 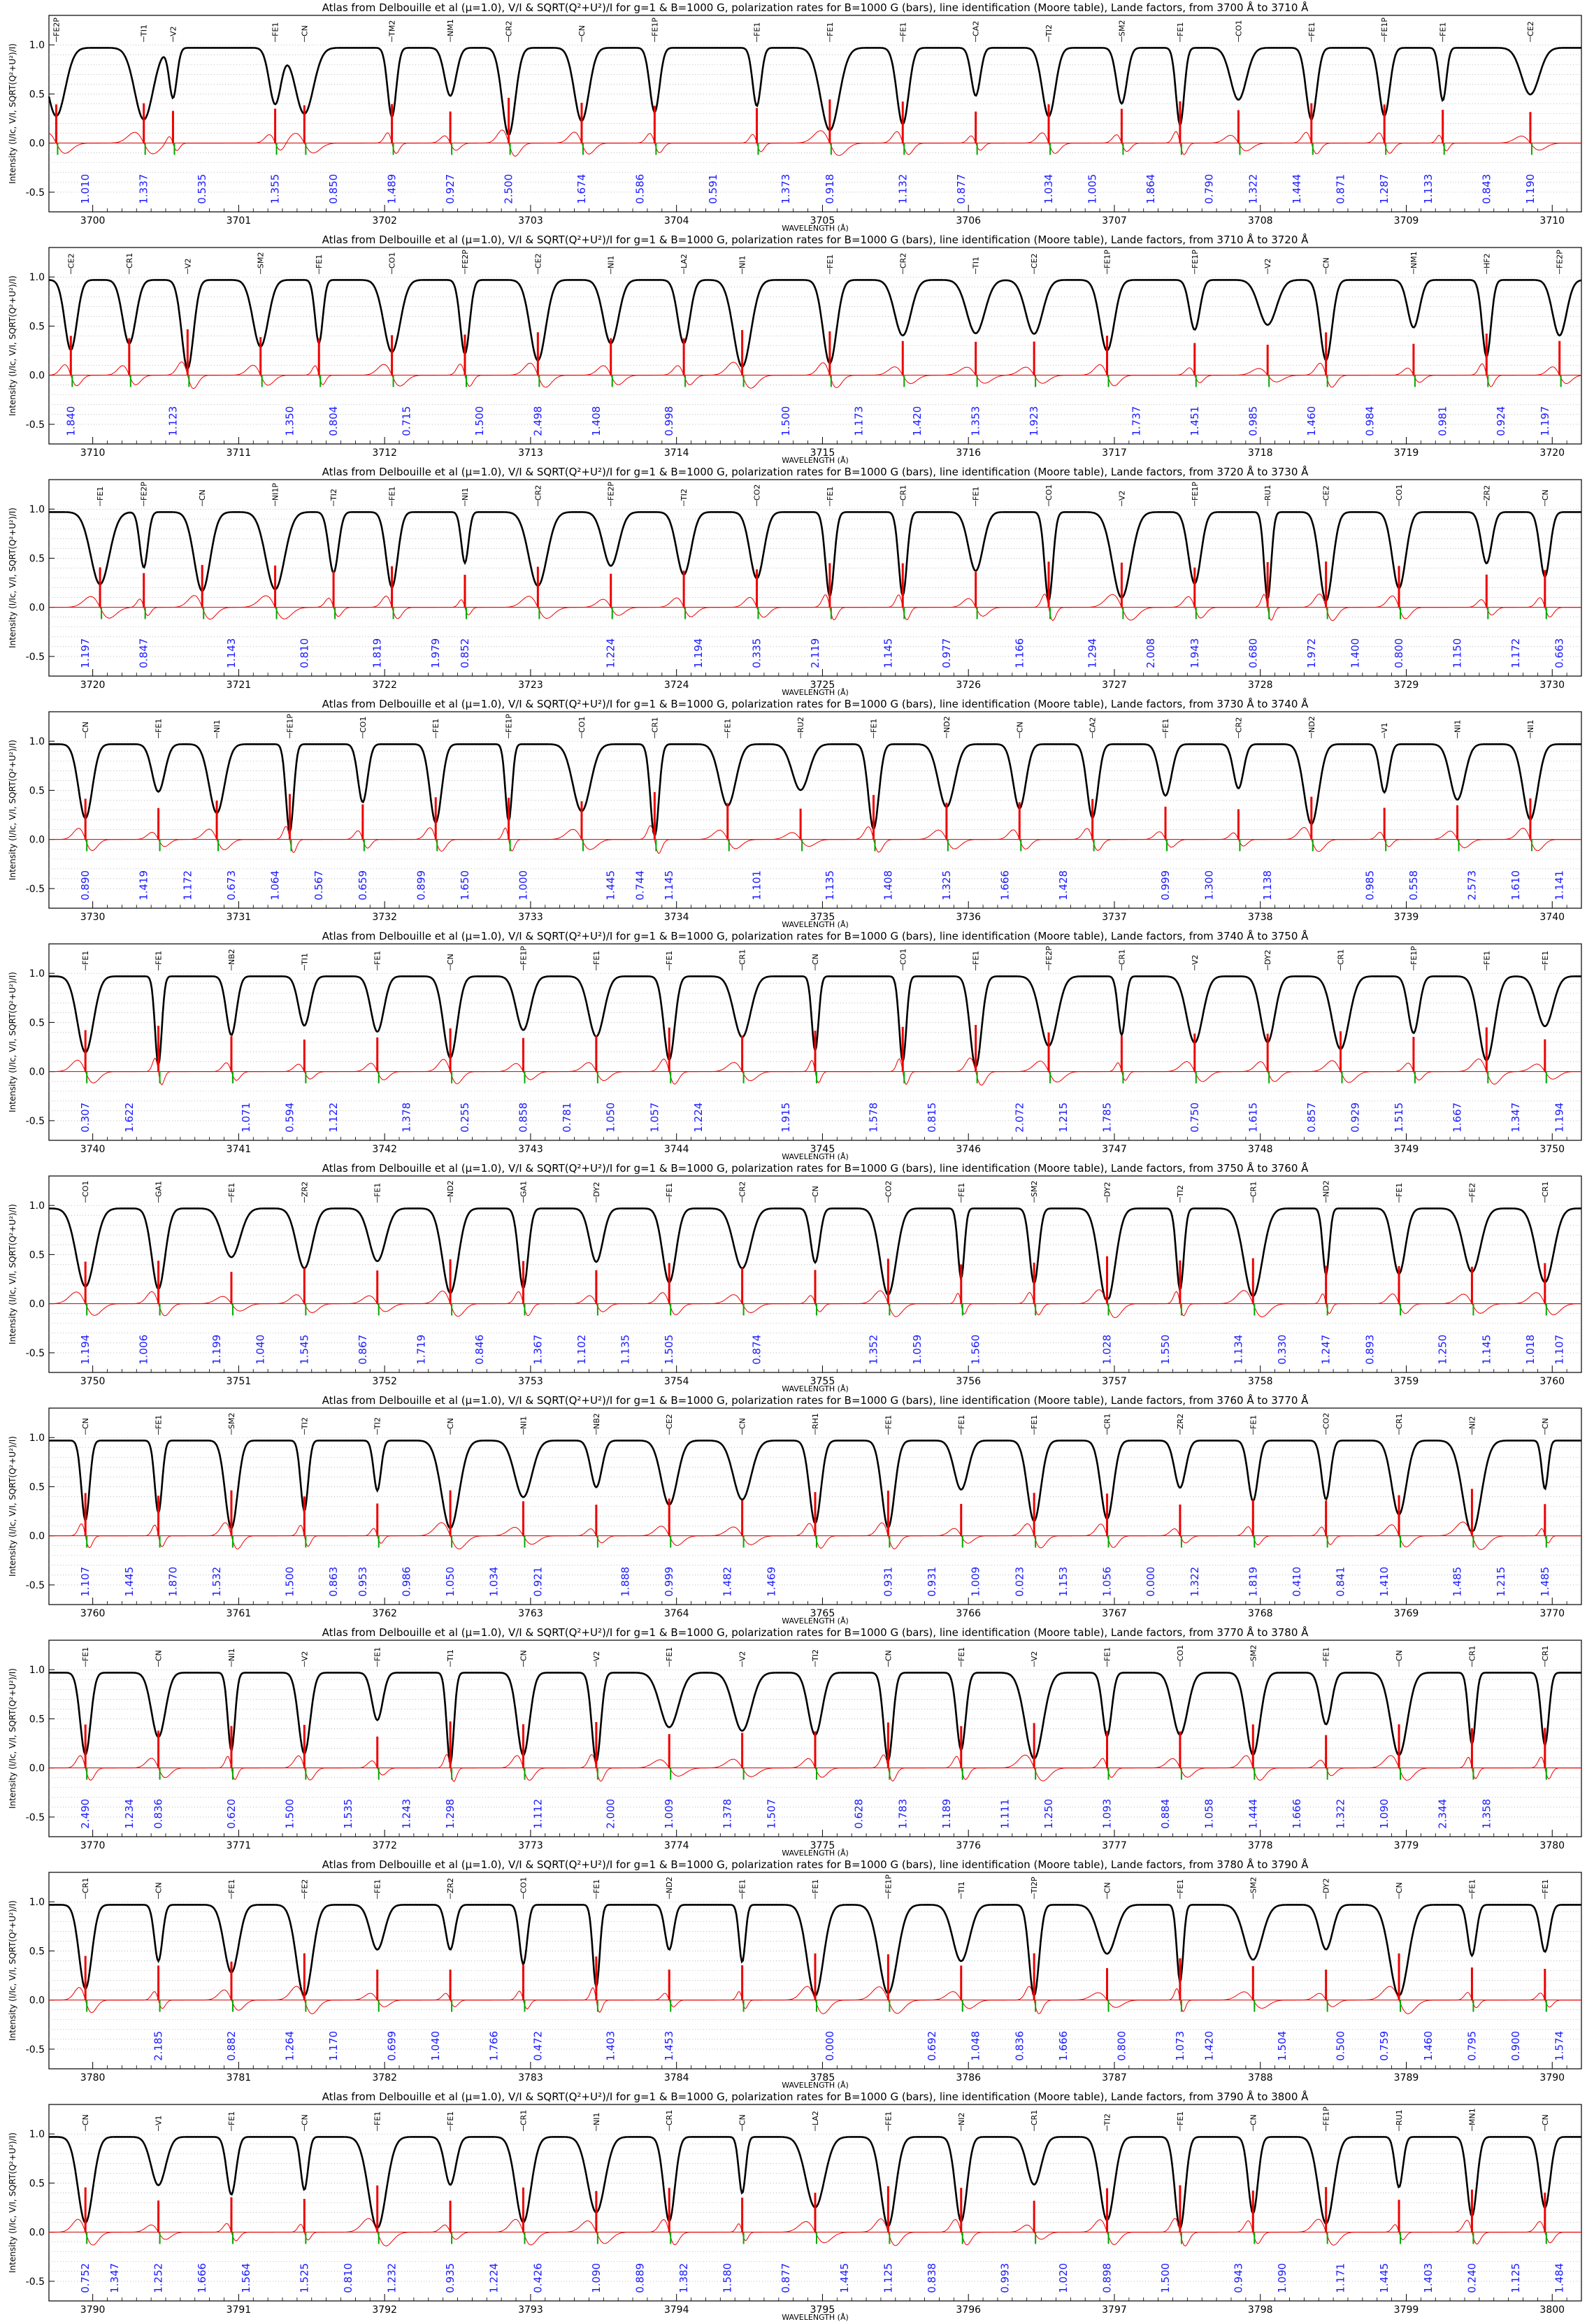 What do you see at coordinates (669, 2046) in the screenshot?
I see `lande-factor-label: 1.453` at bounding box center [669, 2046].